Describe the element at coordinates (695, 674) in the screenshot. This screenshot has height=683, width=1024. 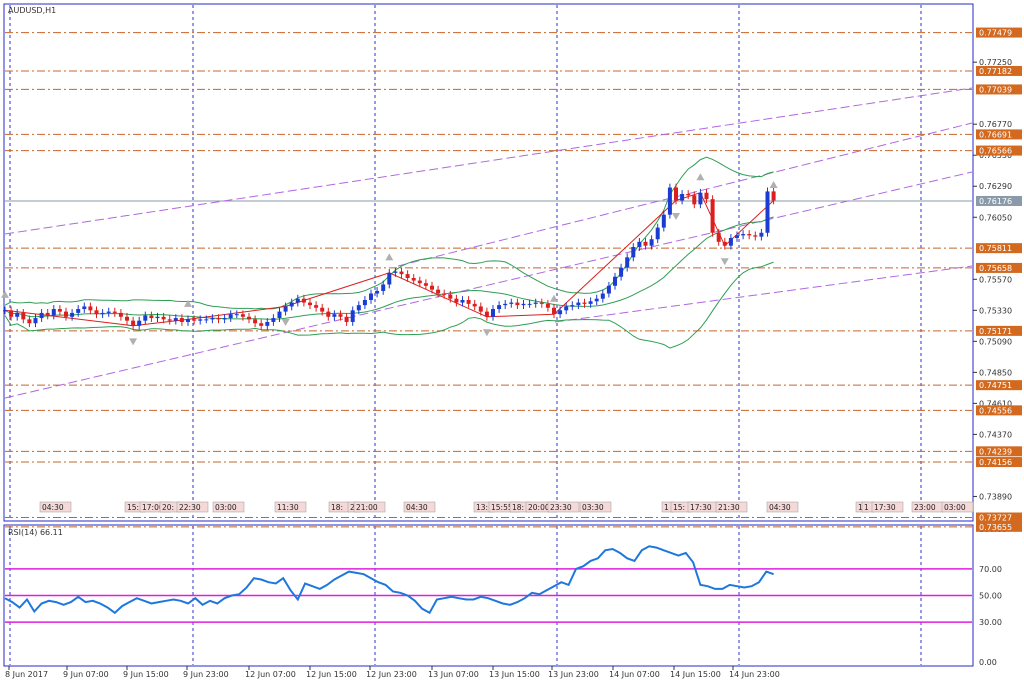
I see `time-tick-label: 14 Jun 15:00` at that location.